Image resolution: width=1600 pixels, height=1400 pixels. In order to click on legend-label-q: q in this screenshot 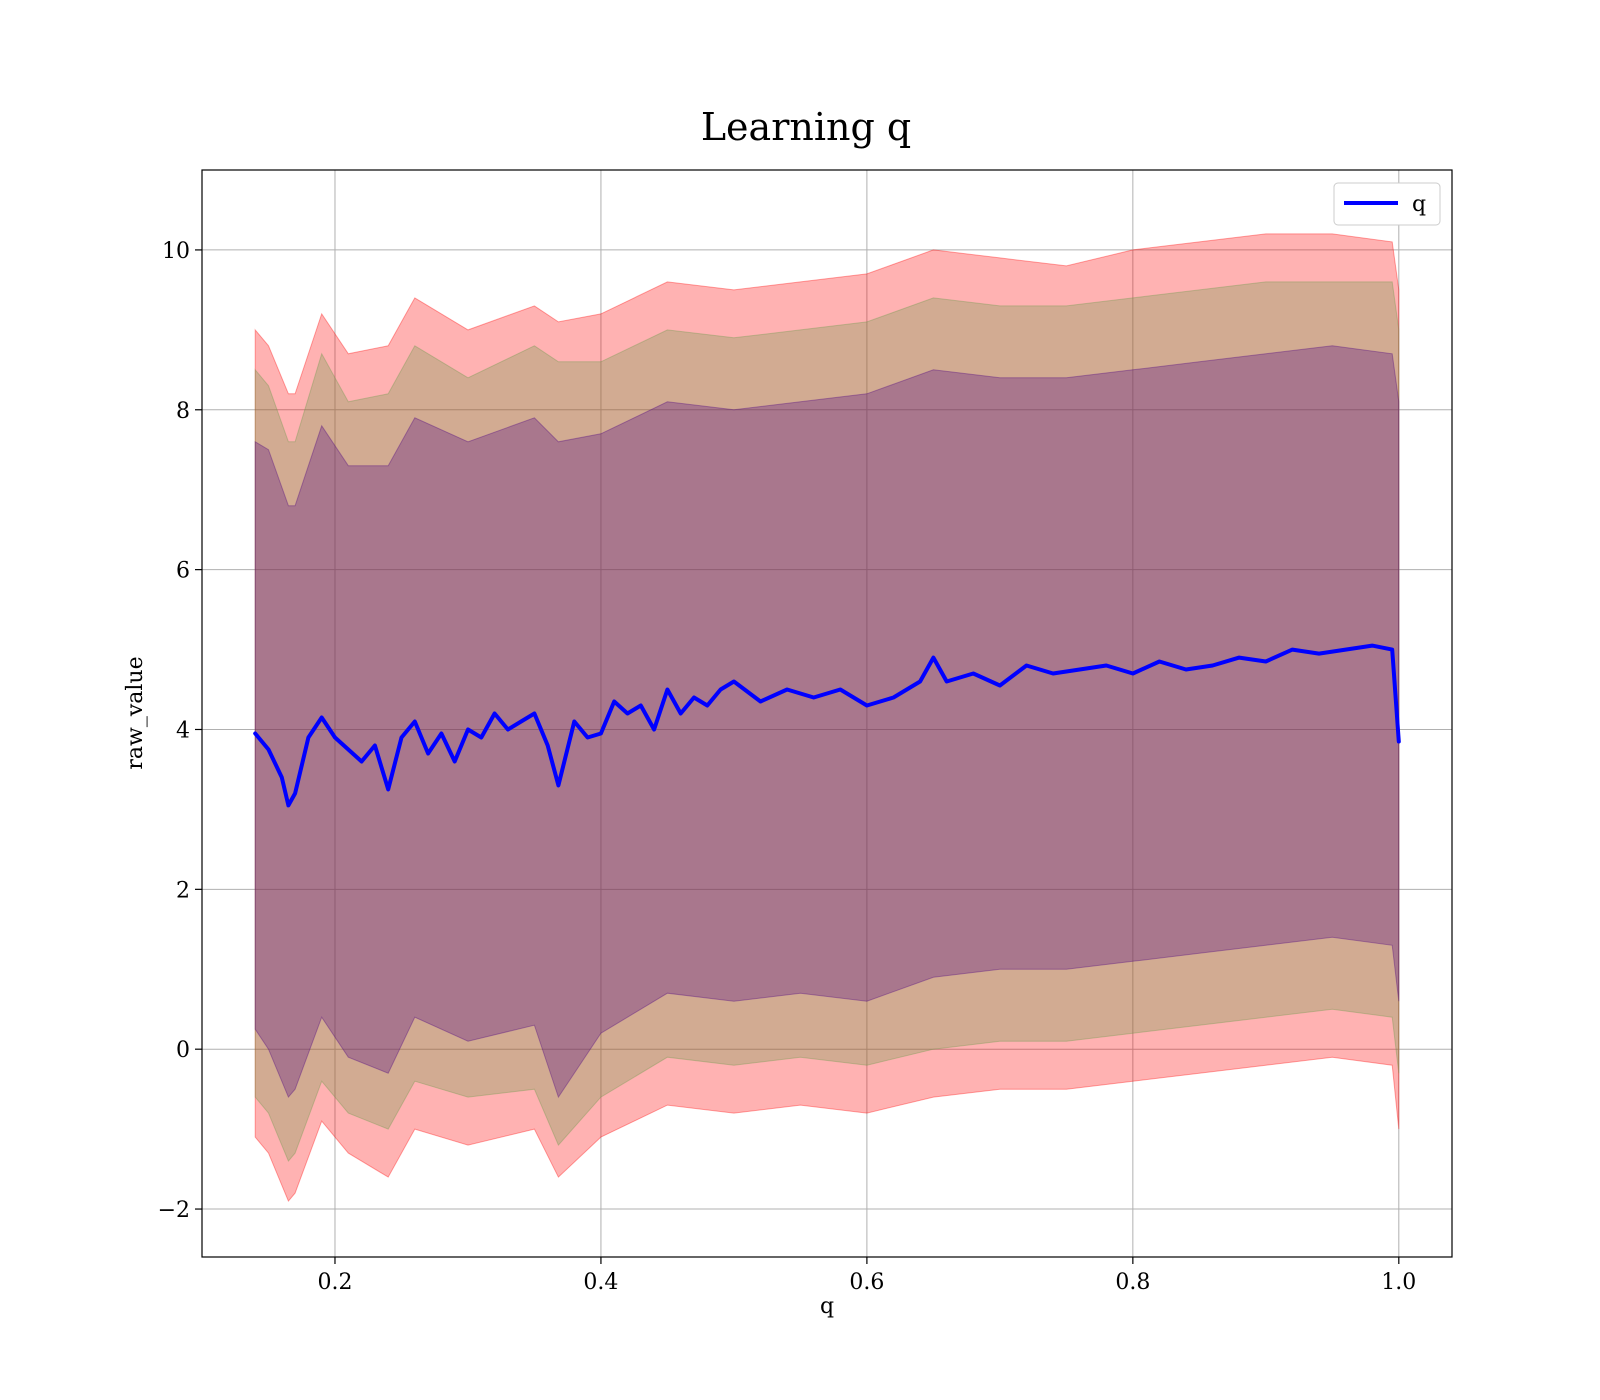, I will do `click(1419, 204)`.